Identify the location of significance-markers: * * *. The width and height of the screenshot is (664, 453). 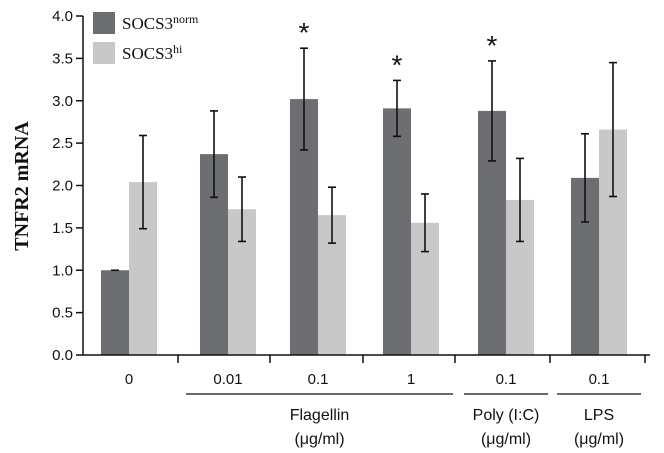
(398, 48).